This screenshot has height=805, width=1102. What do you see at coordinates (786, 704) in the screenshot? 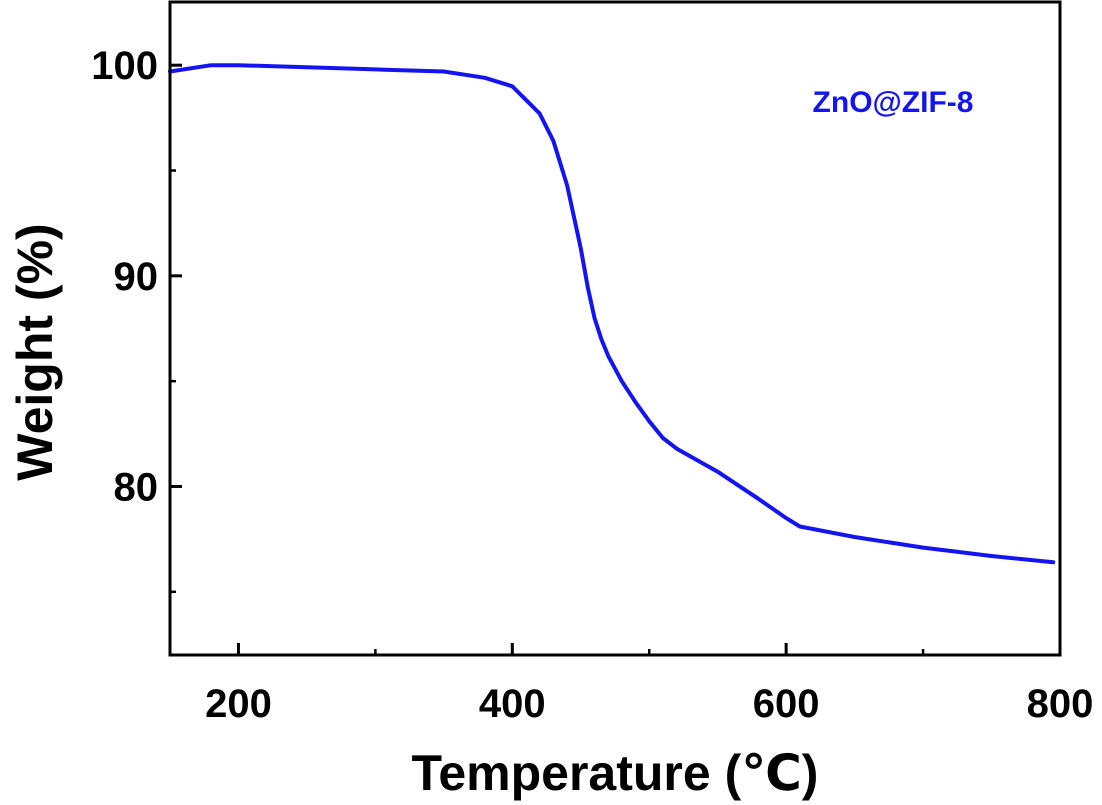
I see `x-tick-label: 600` at bounding box center [786, 704].